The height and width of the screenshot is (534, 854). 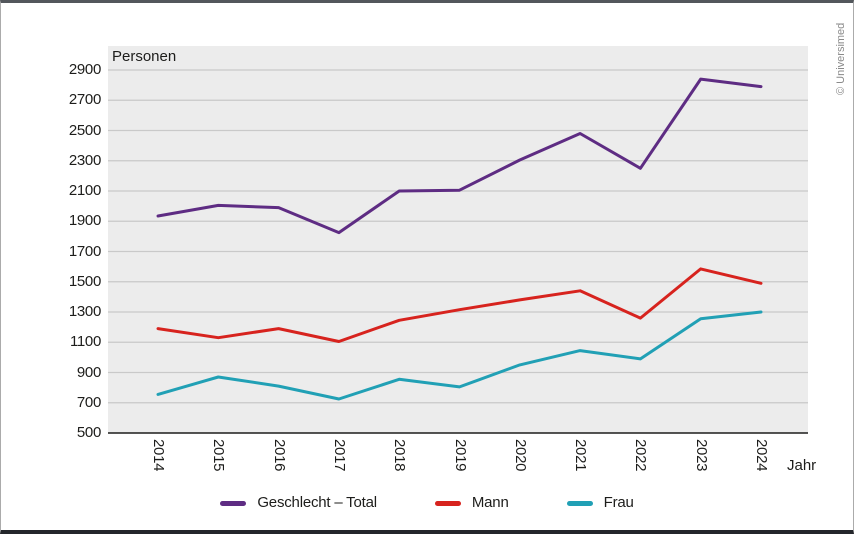 I want to click on copyright-credit: © Universimed, so click(x=841, y=58).